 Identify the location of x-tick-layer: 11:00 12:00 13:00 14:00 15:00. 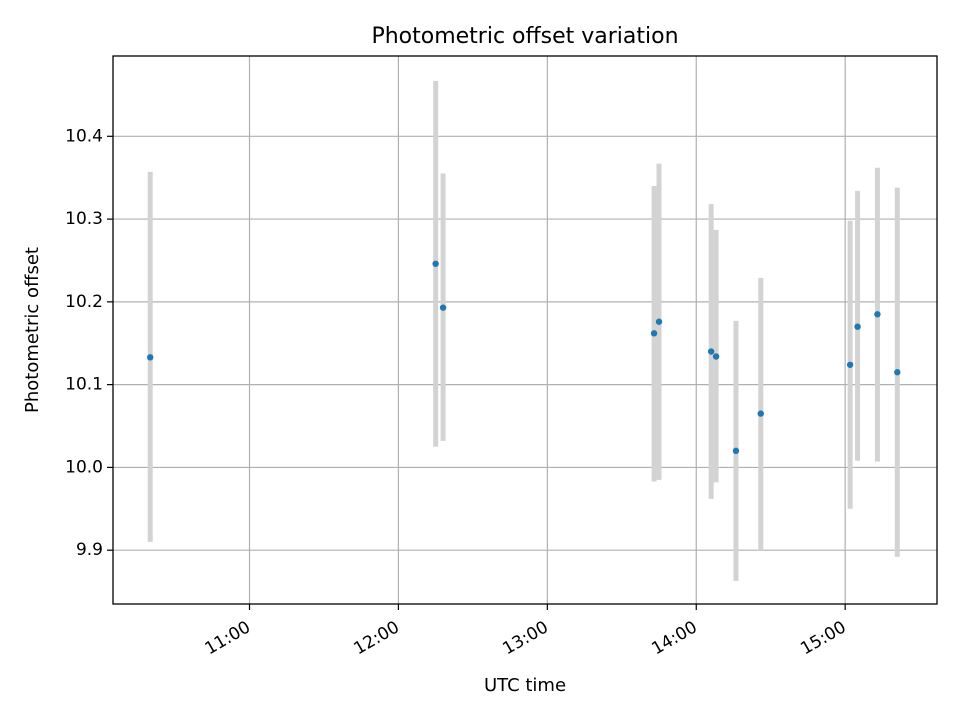
(526, 631).